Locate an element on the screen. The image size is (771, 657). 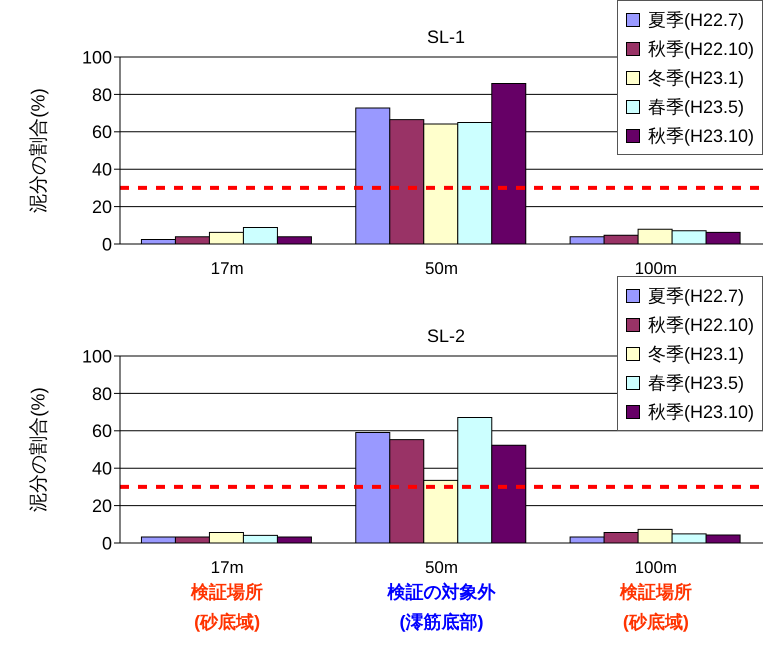
chart-title: SL-2 is located at coordinates (446, 336).